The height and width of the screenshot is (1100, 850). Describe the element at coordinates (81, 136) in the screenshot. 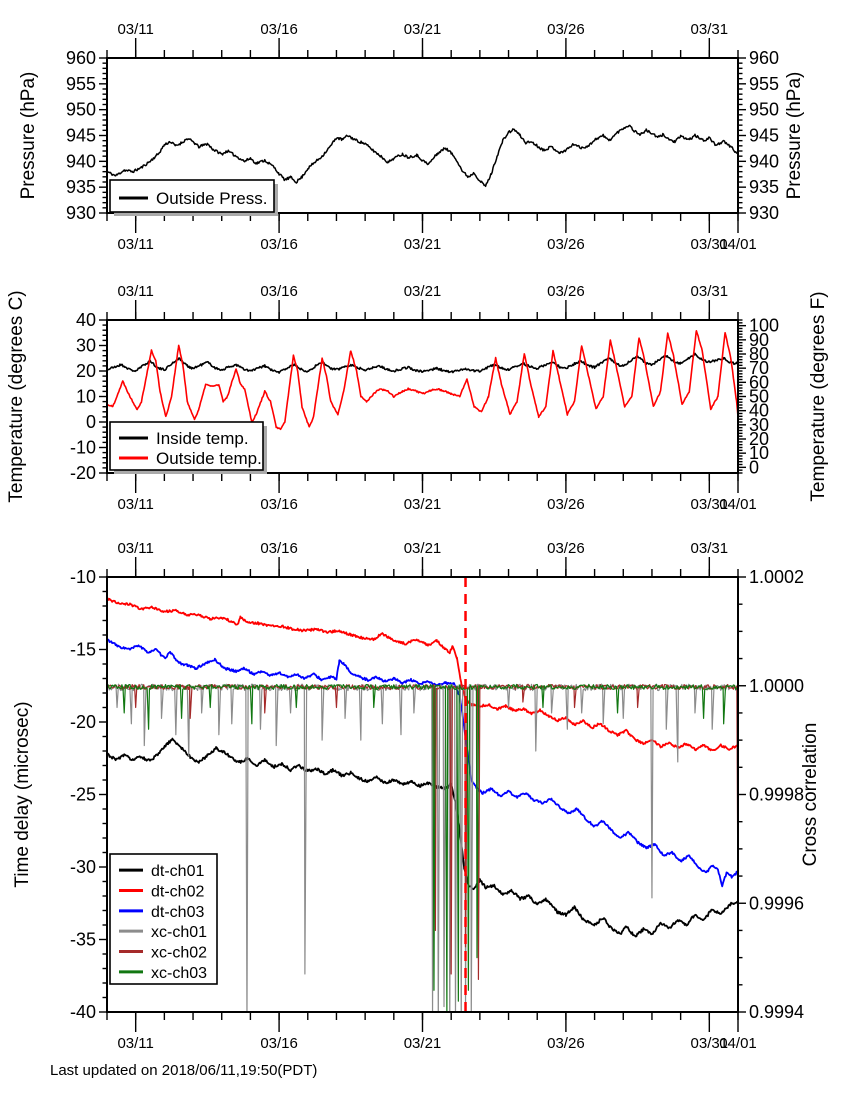

I see `left-axis-tick-label: 945` at that location.